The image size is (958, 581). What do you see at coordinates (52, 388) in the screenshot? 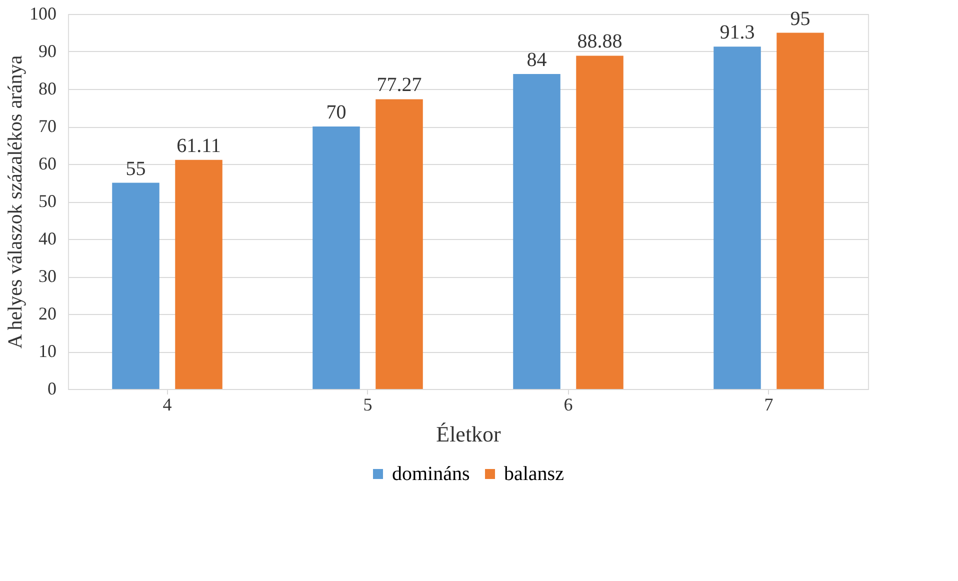
I see `y-tick-label: 0` at bounding box center [52, 388].